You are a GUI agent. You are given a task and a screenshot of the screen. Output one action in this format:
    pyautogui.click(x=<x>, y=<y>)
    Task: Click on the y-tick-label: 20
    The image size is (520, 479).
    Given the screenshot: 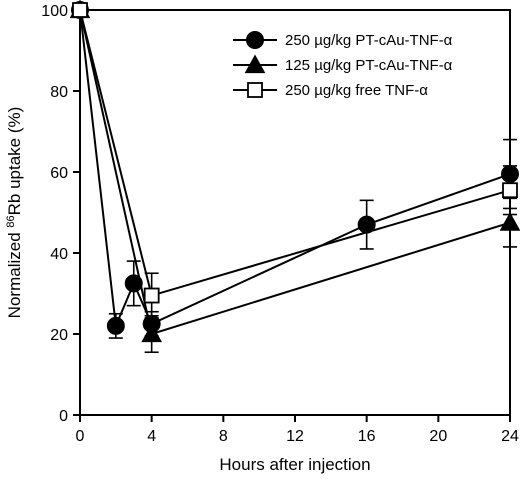 What is the action you would take?
    pyautogui.click(x=59, y=335)
    